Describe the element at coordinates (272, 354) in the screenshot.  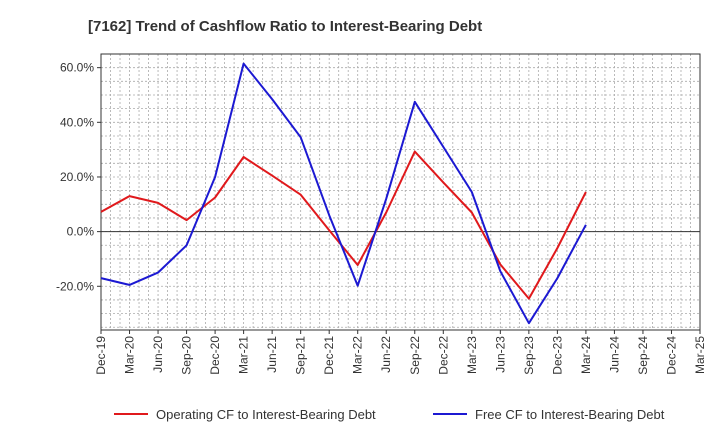
I see `x-tick-label: Jun-21` at that location.